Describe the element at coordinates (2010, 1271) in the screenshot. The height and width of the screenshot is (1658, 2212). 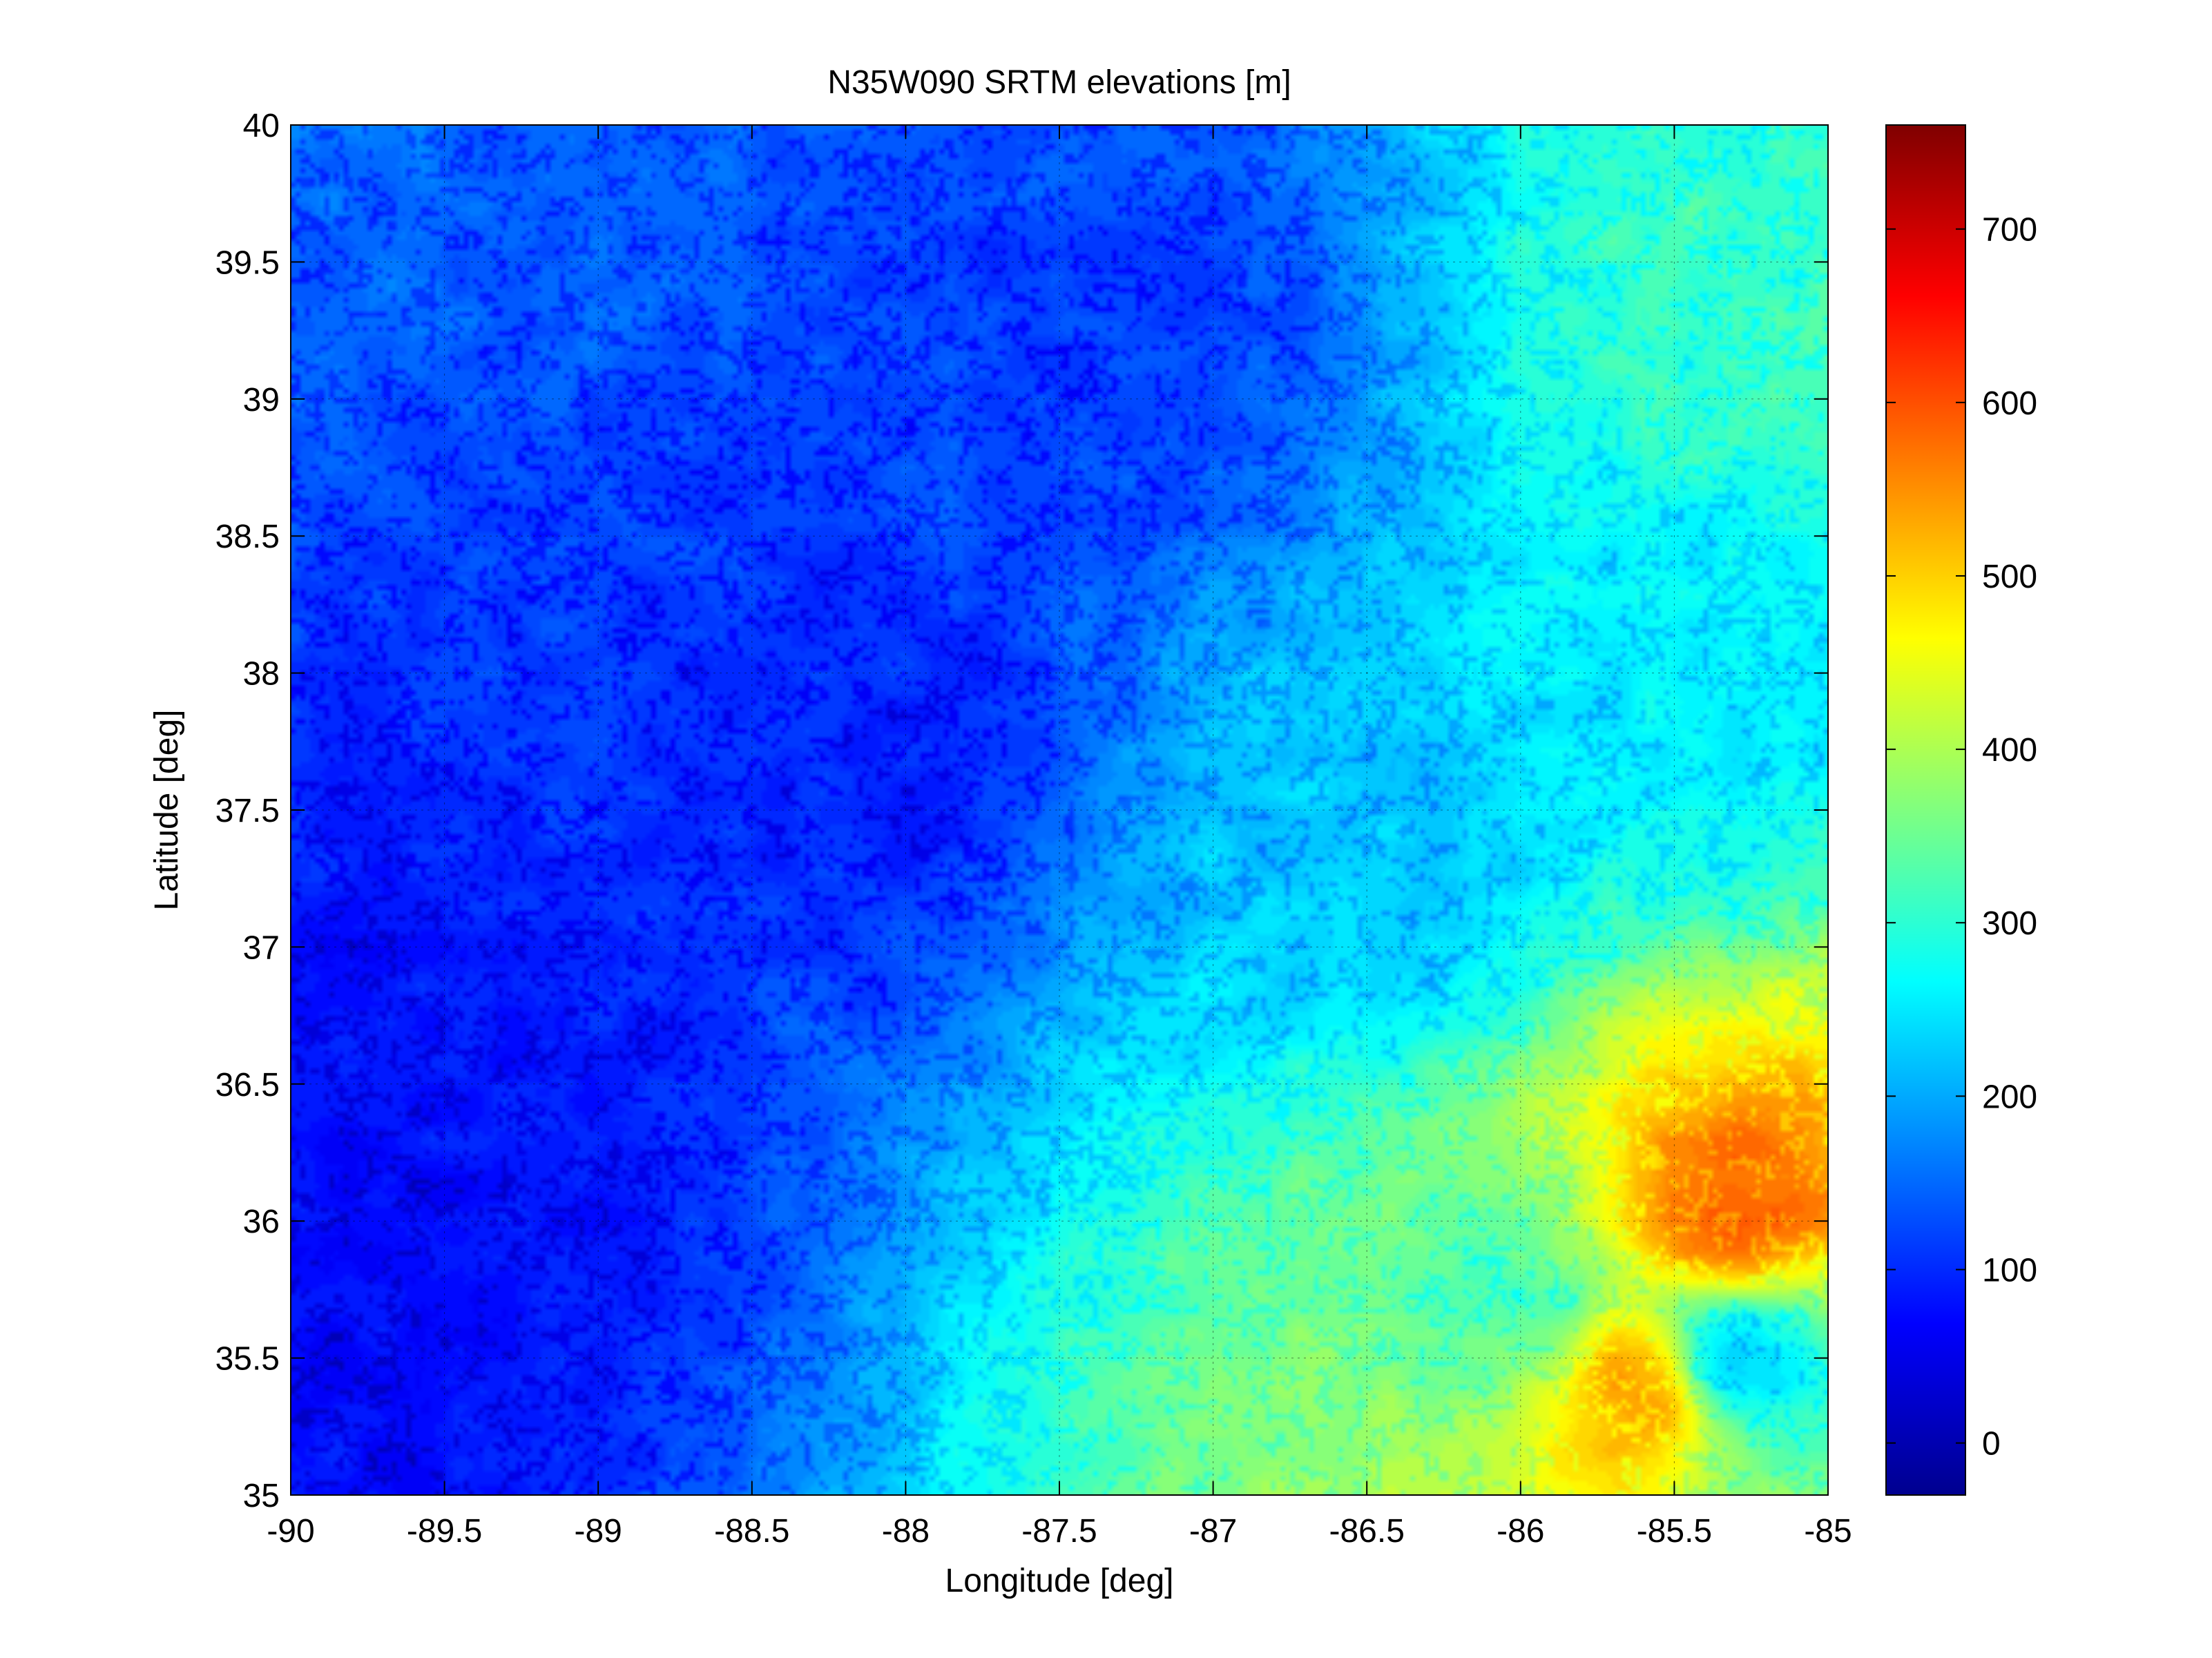
I see `colorbar-tick-label: 100` at that location.